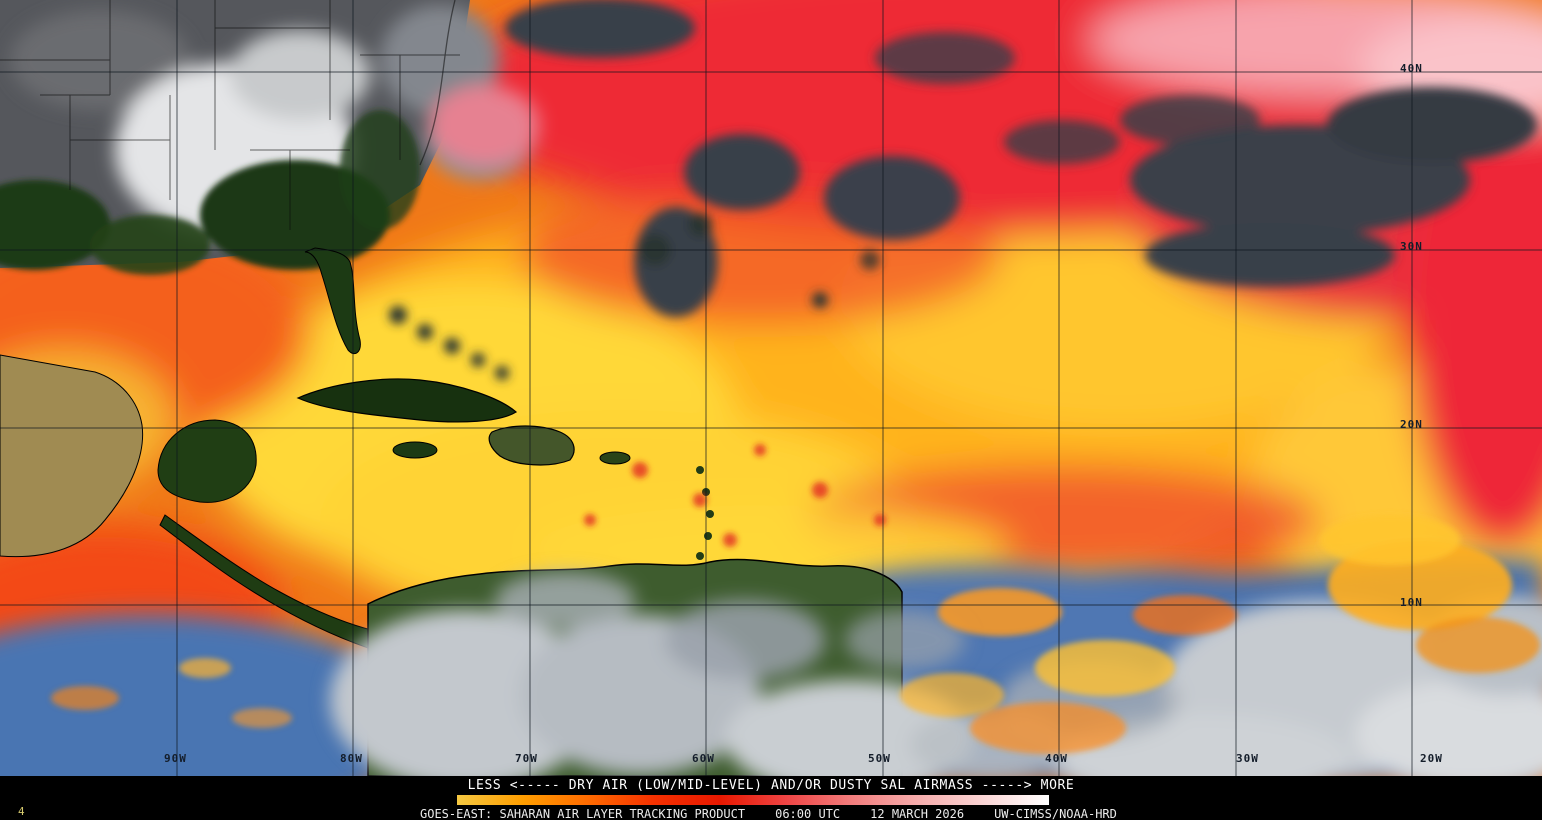 Image resolution: width=1542 pixels, height=820 pixels. I want to click on yucatan, so click(207, 461).